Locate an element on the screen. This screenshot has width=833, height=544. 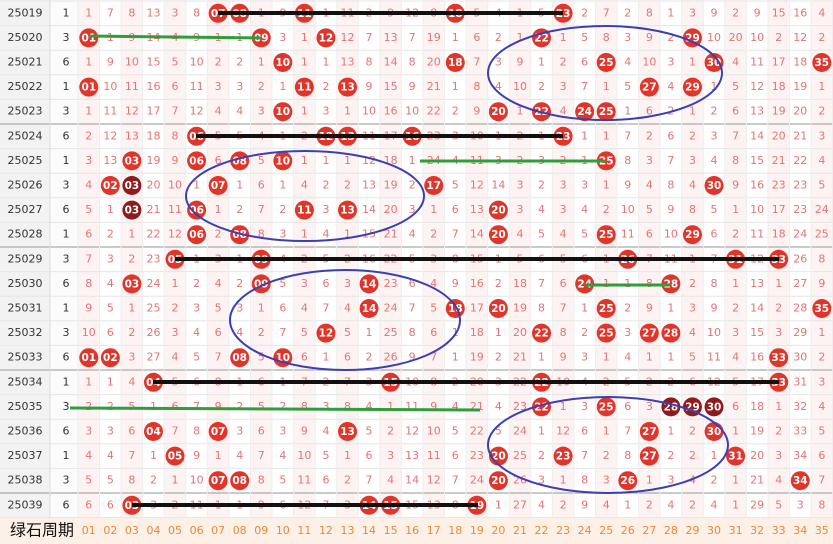
ball-number: 25 is located at coordinates (606, 63).